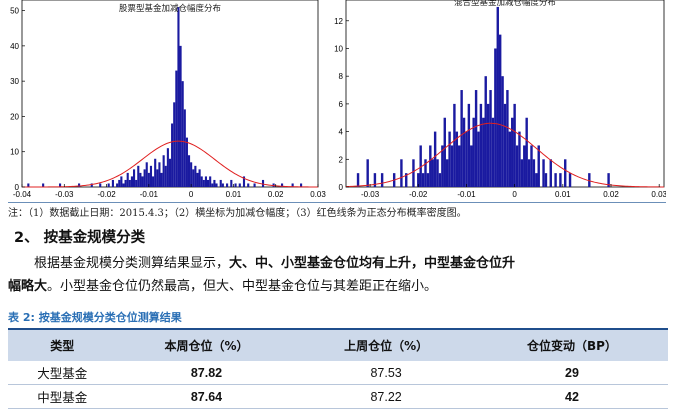 The image size is (685, 409). Describe the element at coordinates (386, 396) in the screenshot. I see `cell-last-week: 87.22` at that location.